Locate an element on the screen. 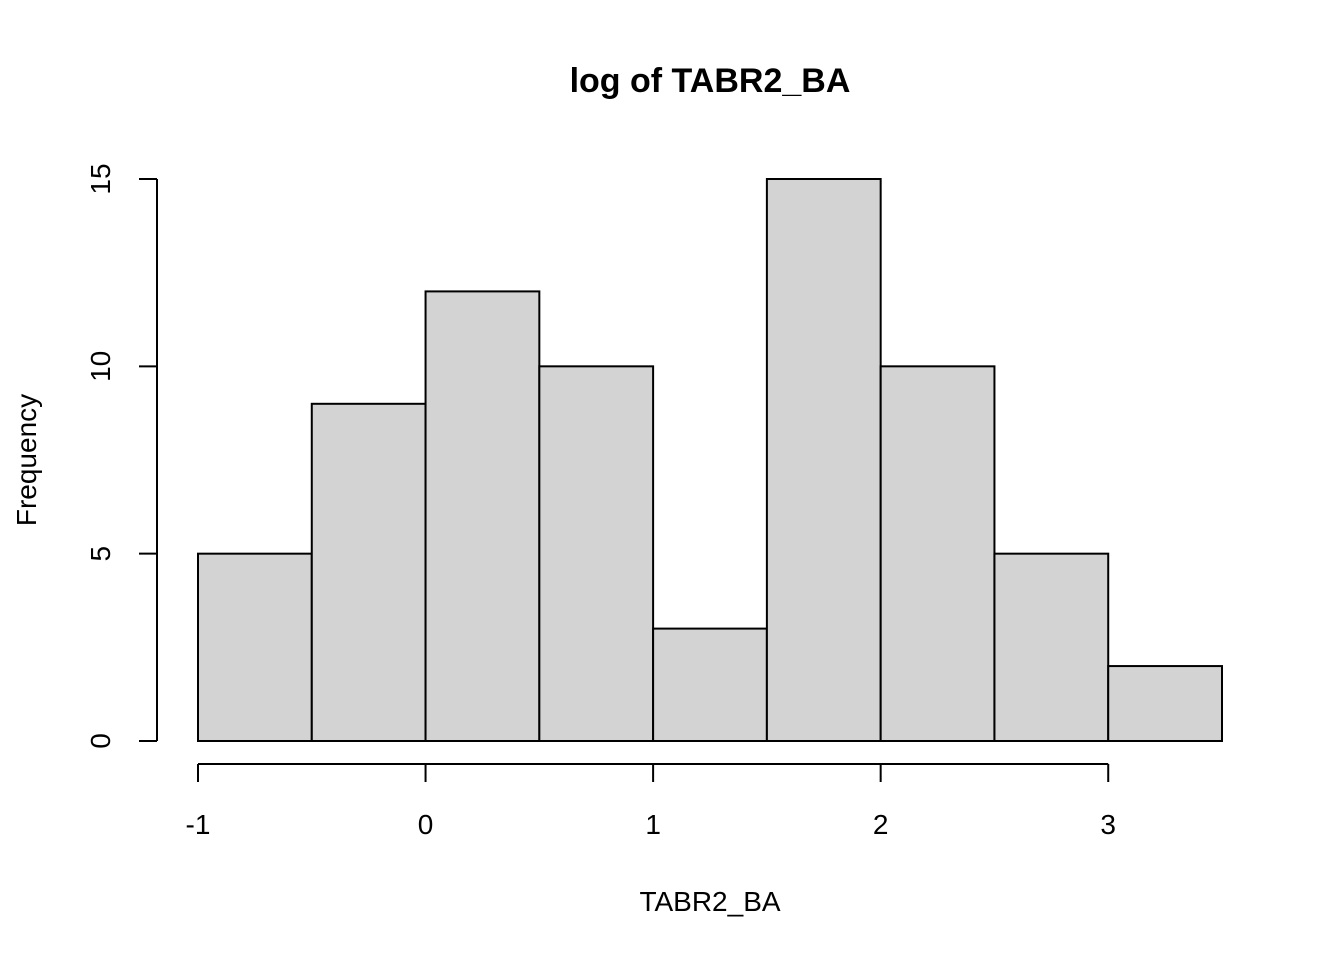  x-tick-label: 2 is located at coordinates (881, 824).